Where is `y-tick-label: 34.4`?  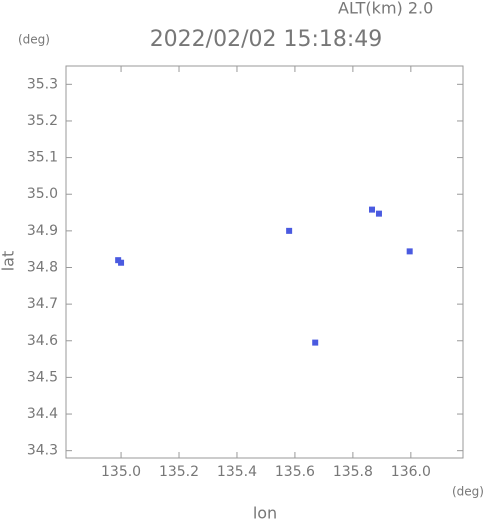 y-tick-label: 34.4 is located at coordinates (42, 414).